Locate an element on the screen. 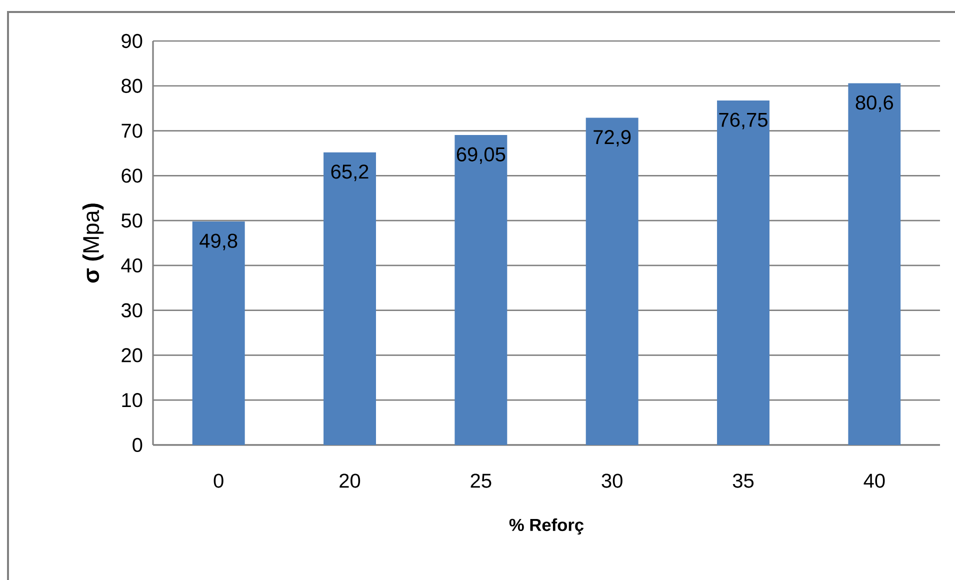 The height and width of the screenshot is (580, 955). x-tick-label: 0 is located at coordinates (219, 481).